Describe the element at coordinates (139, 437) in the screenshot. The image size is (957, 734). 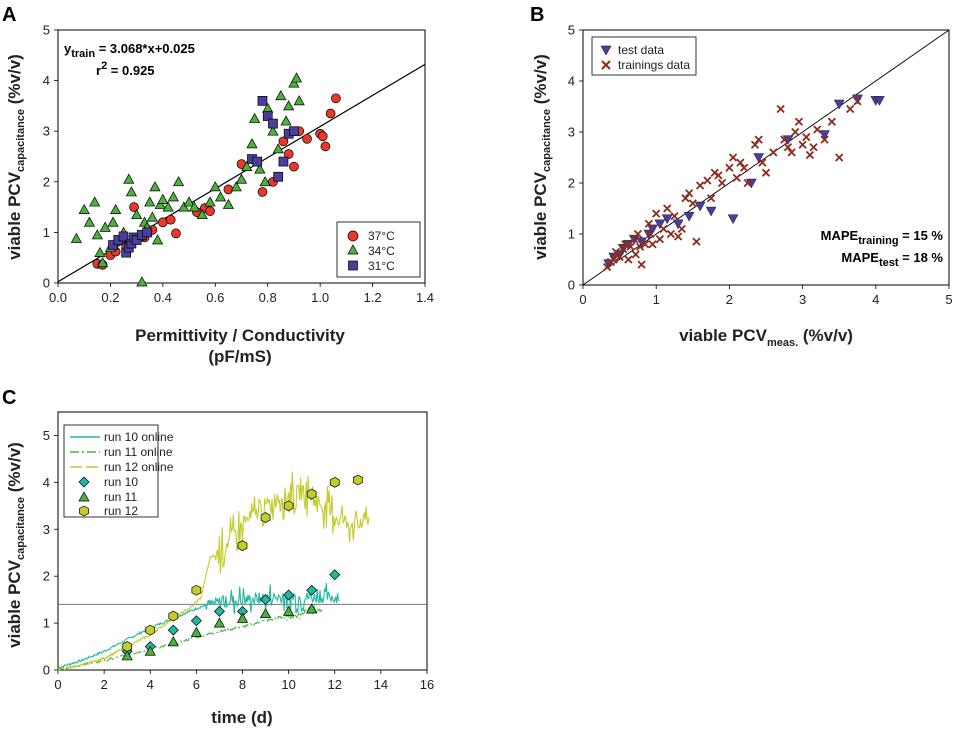
I see `legend-label-run10-online: run 10 online` at that location.